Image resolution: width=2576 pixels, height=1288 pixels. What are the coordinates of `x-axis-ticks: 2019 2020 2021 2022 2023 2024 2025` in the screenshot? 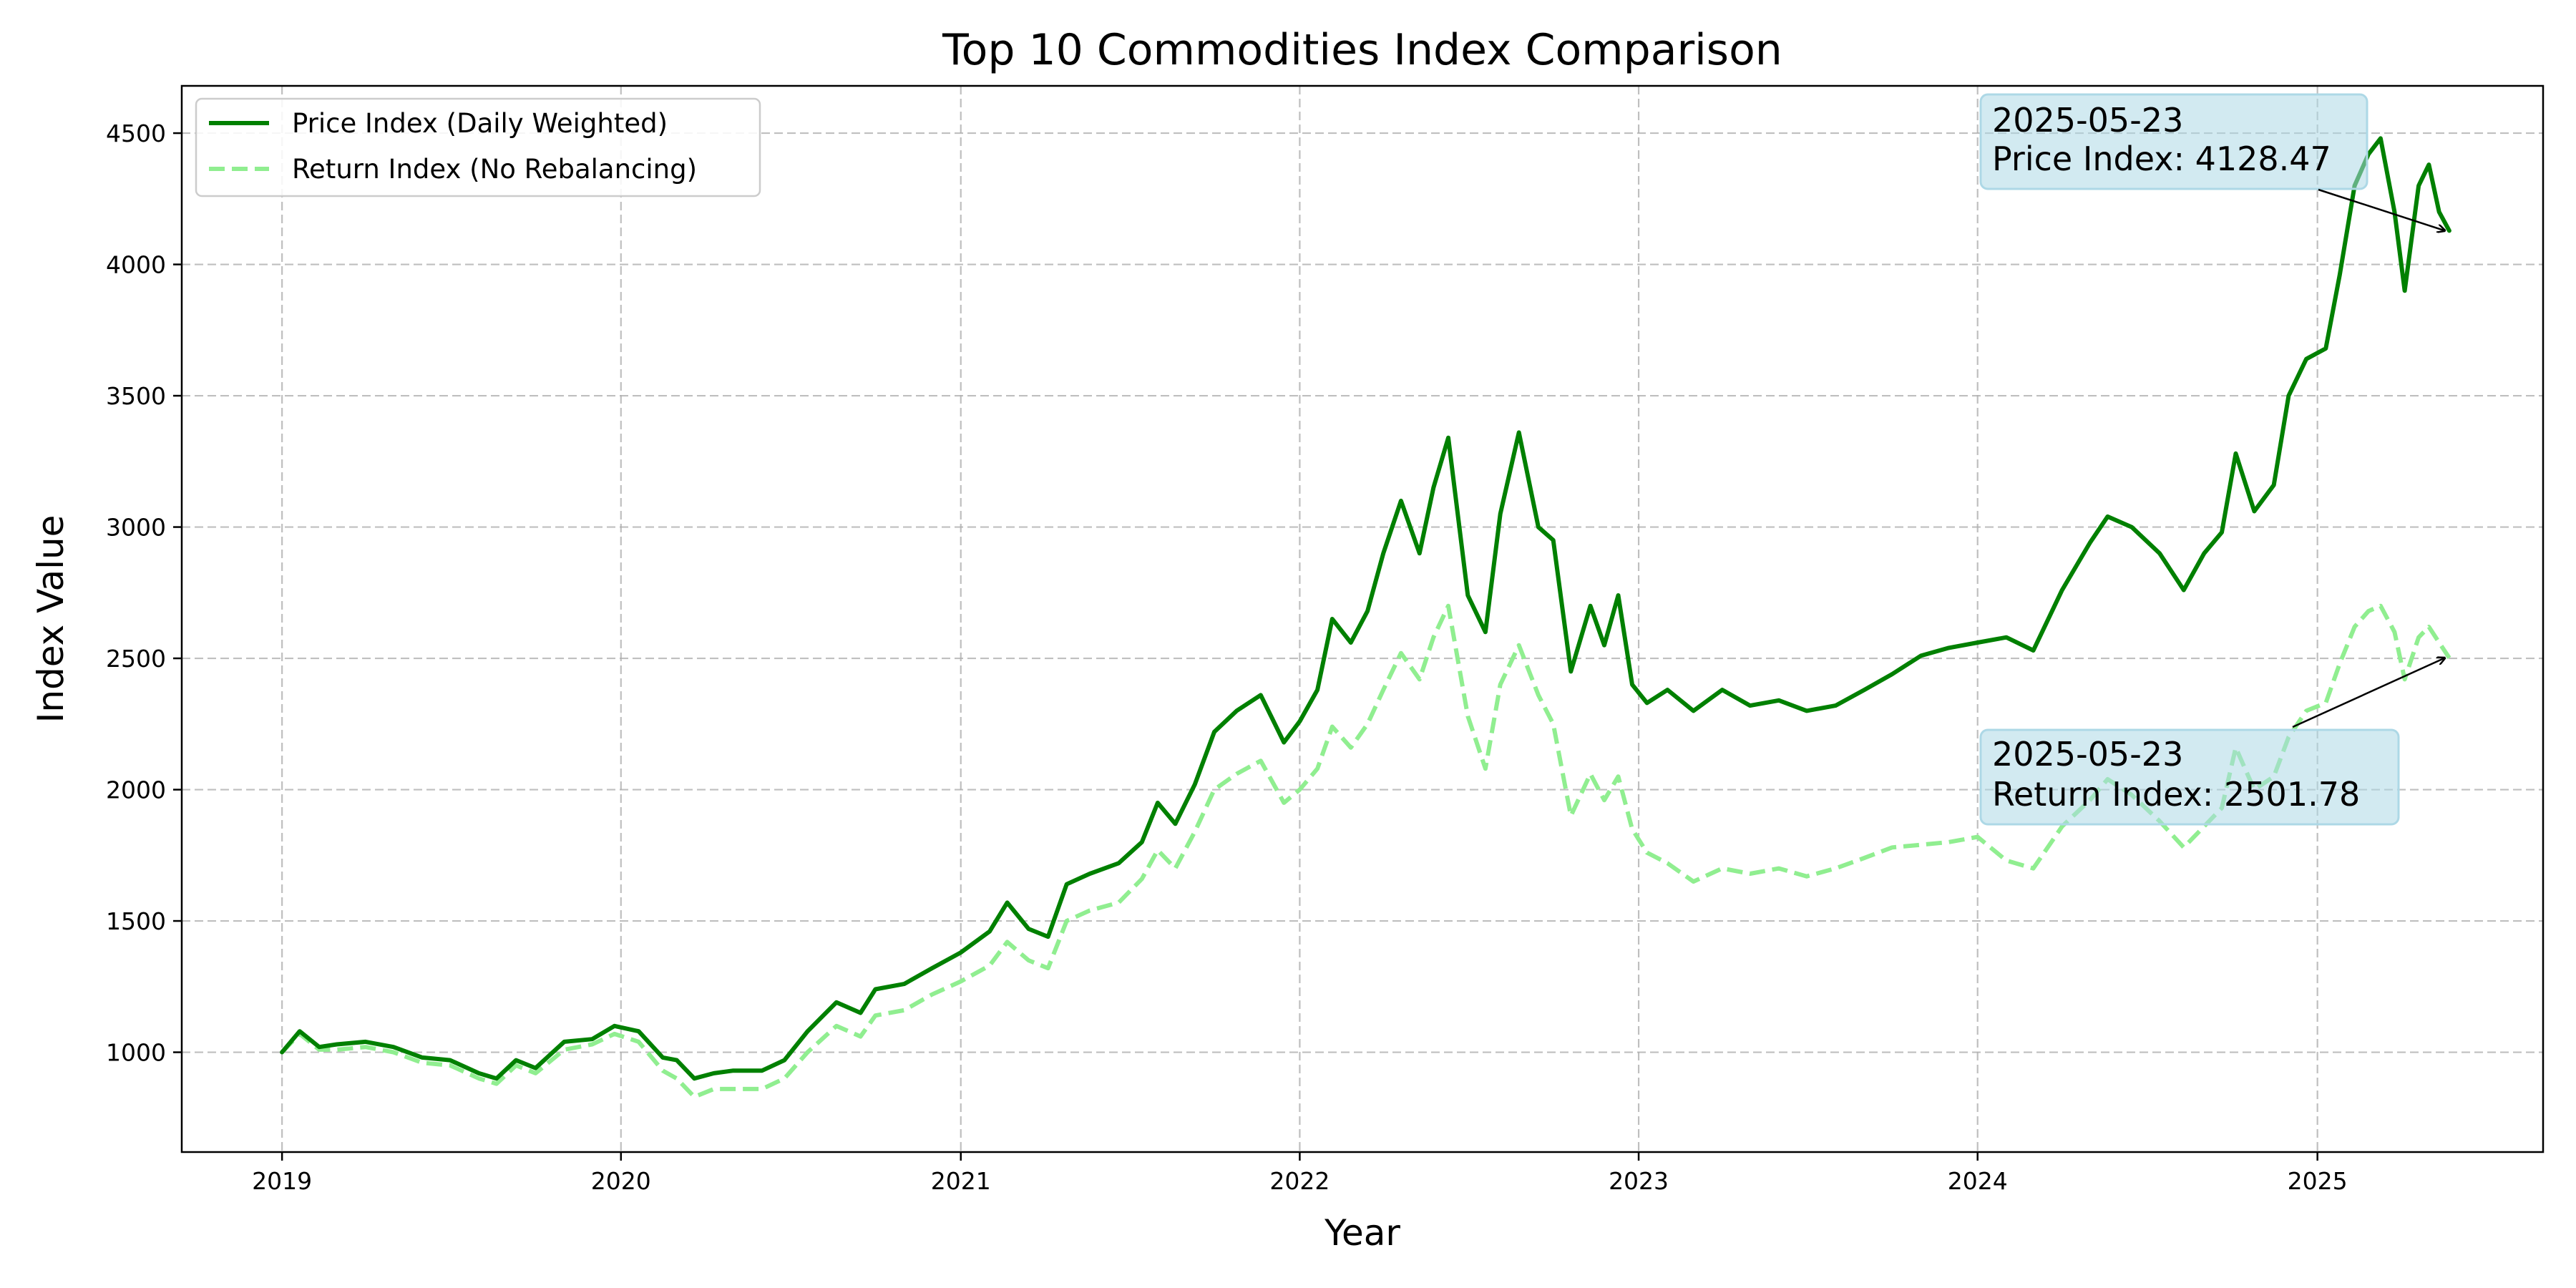 It's located at (1300, 1173).